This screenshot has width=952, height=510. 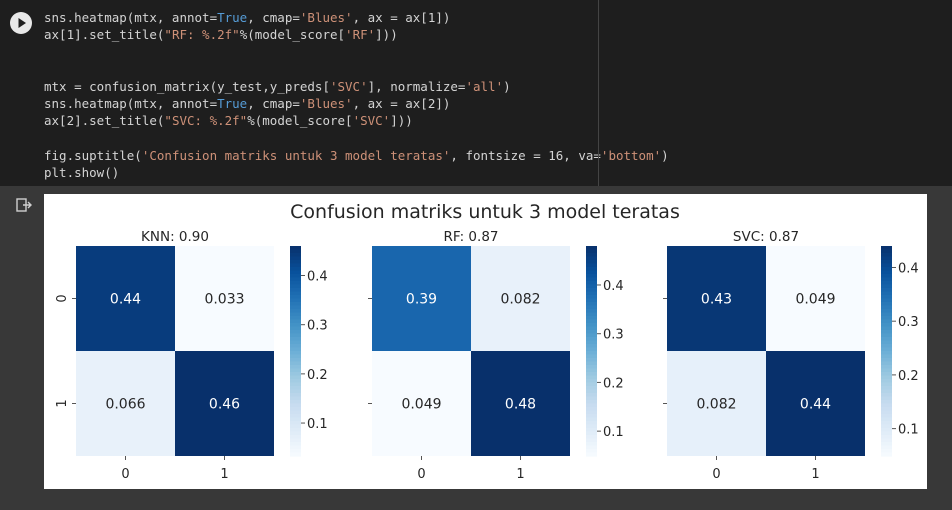 What do you see at coordinates (125, 300) in the screenshot?
I see `cell-annotation: 0.44` at bounding box center [125, 300].